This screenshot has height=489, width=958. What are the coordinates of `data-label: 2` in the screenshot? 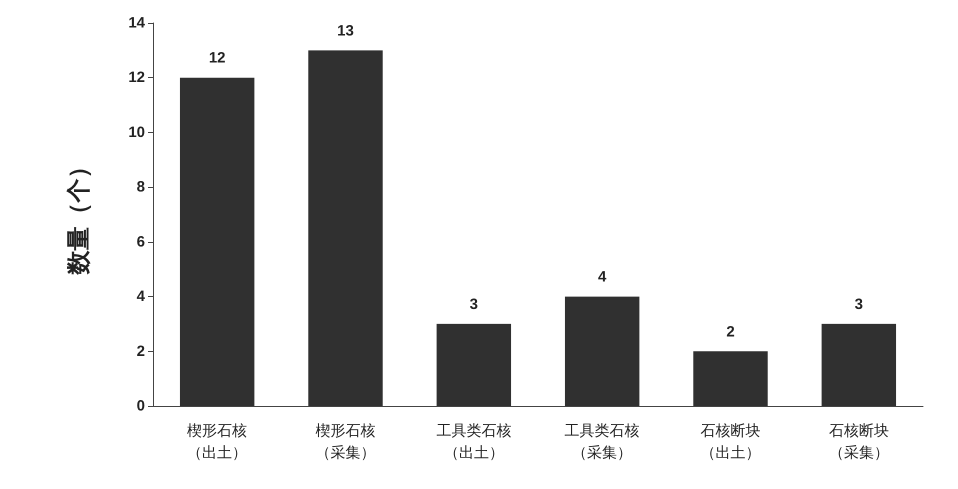 It's located at (730, 331).